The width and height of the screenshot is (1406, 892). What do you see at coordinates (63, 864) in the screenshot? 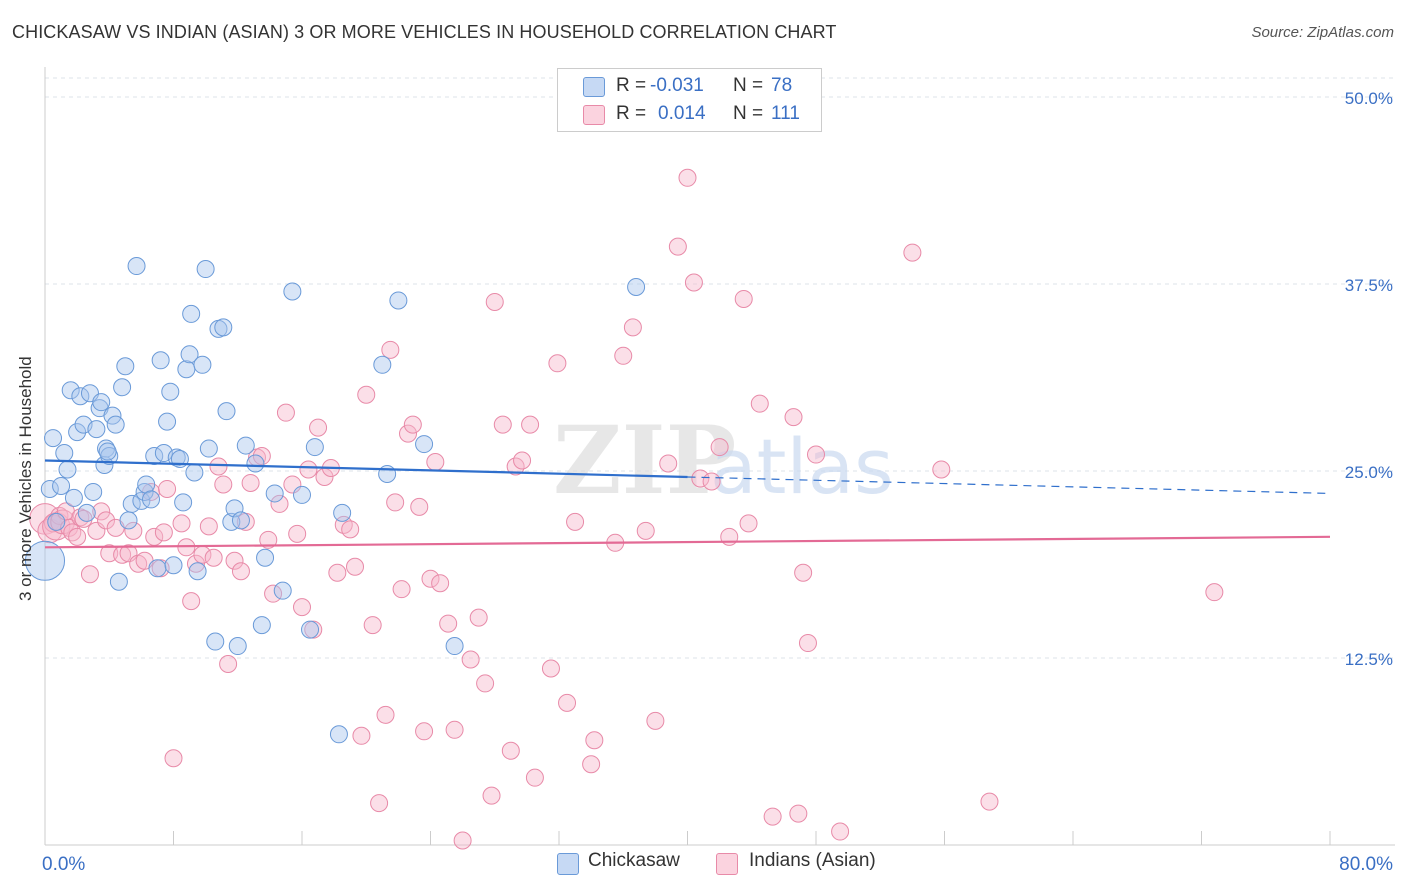
I see `x-tick-label-min: 0.0%` at bounding box center [63, 864].